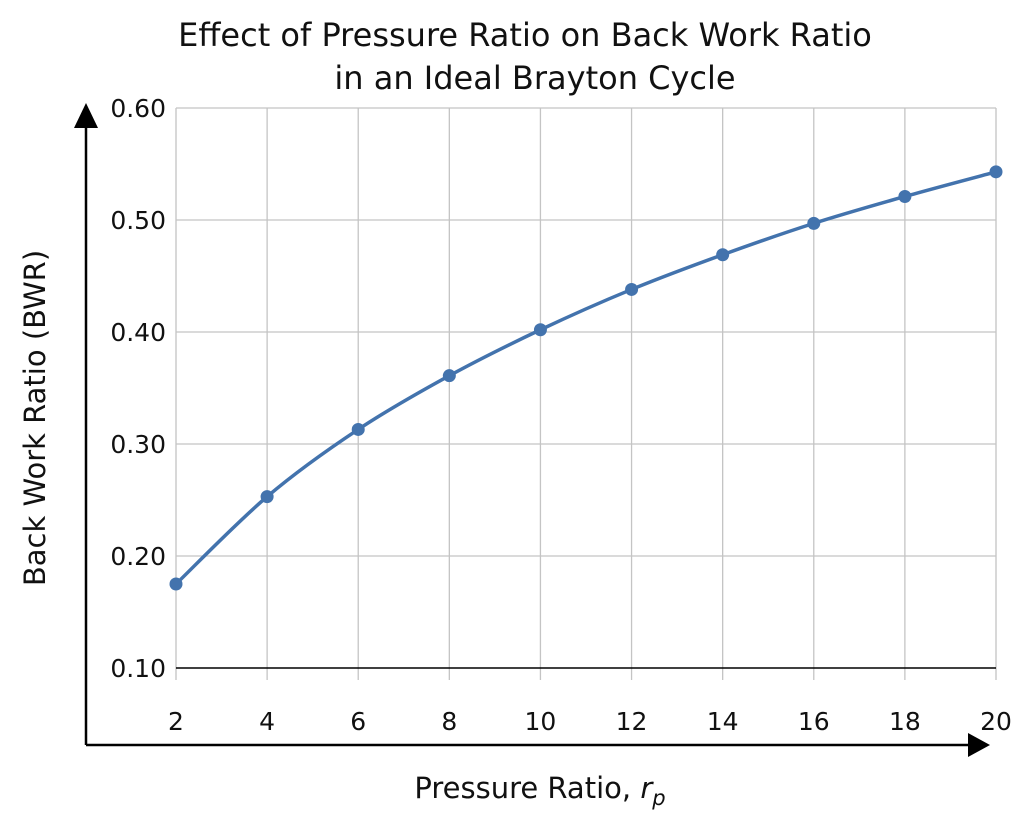  Describe the element at coordinates (534, 78) in the screenshot. I see `chart-title-line-2: in an Ideal Brayton Cycle` at that location.